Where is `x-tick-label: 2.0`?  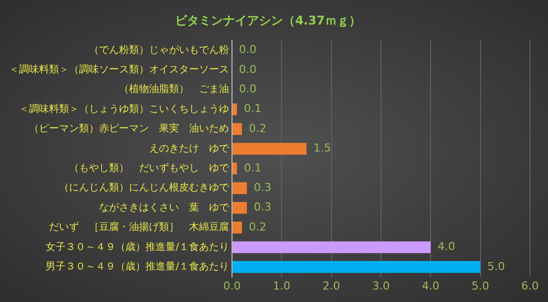 x-tick-label: 2.0 is located at coordinates (331, 285).